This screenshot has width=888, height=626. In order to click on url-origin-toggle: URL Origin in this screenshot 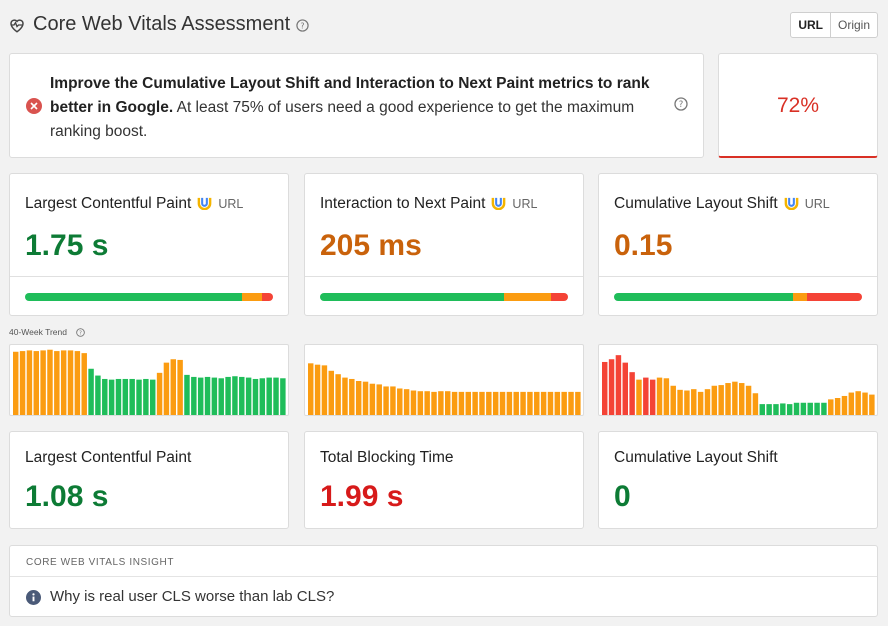, I will do `click(834, 25)`.